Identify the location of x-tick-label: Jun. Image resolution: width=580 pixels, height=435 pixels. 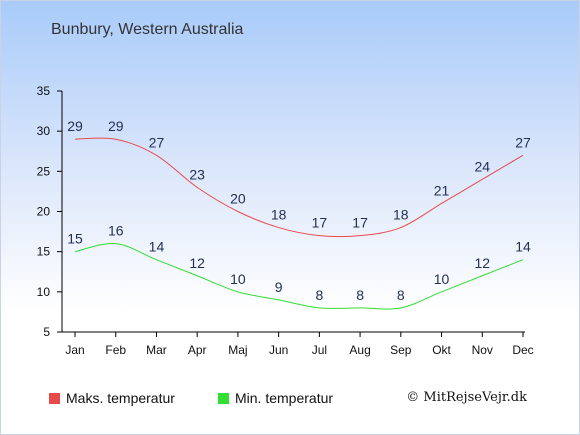
(278, 350).